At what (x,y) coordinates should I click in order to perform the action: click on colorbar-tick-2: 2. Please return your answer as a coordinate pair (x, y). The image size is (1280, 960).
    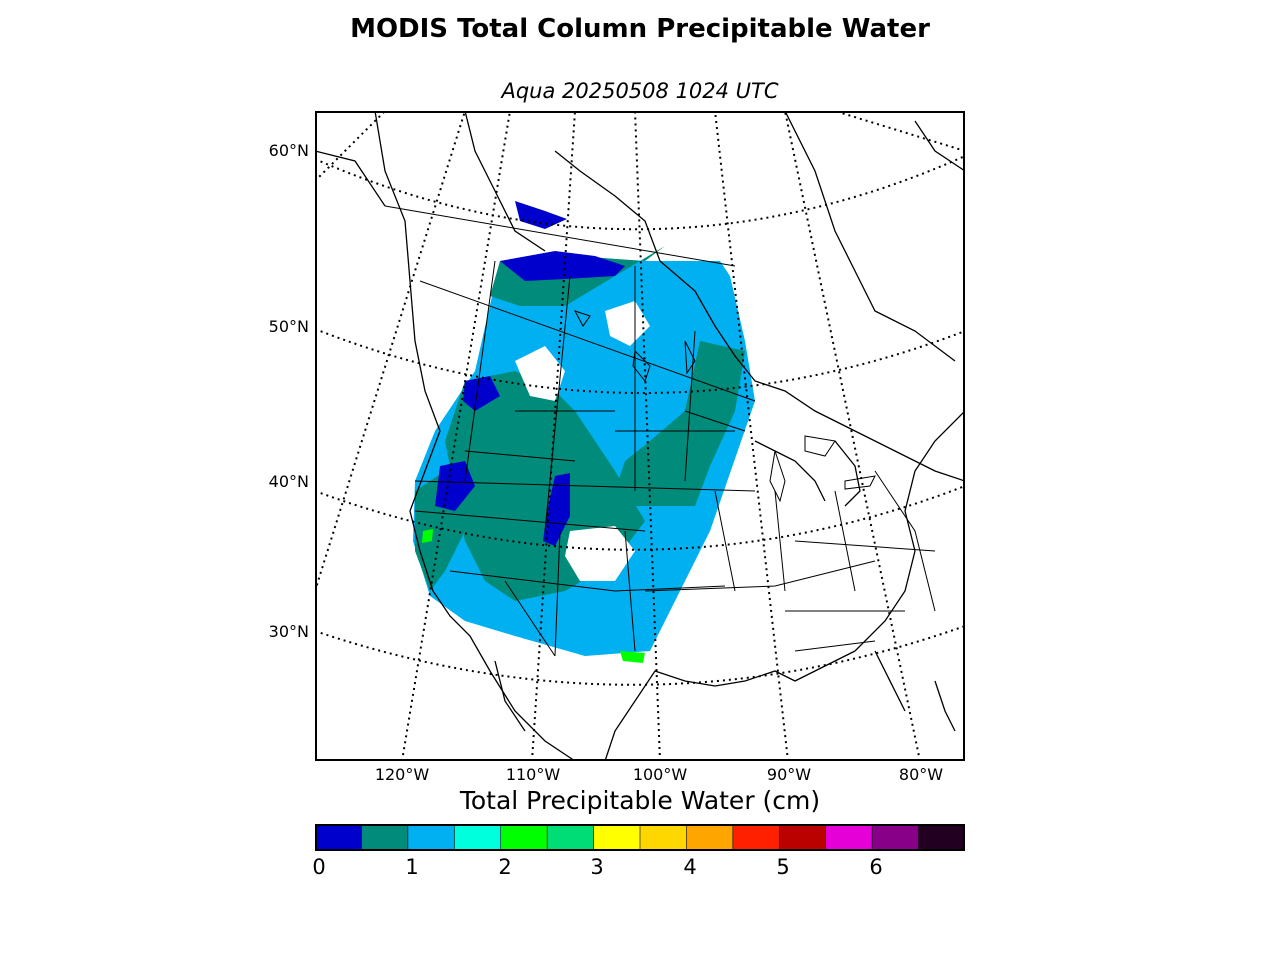
    Looking at the image, I should click on (505, 867).